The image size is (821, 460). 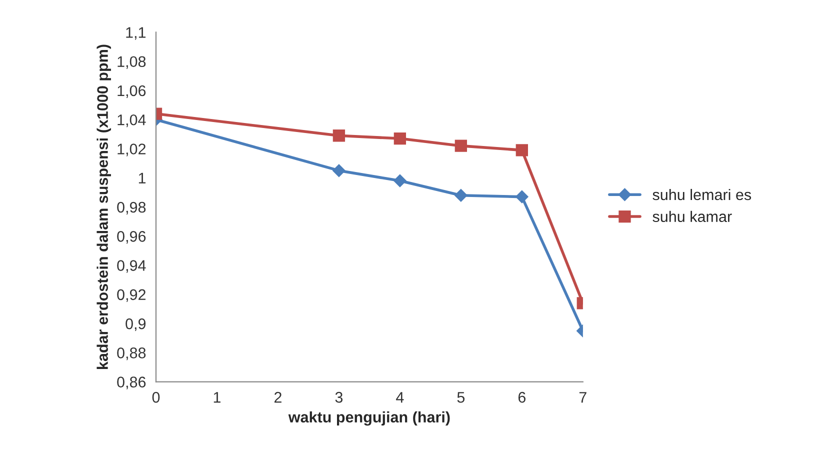 I want to click on x-tick-label: 0, so click(x=156, y=397).